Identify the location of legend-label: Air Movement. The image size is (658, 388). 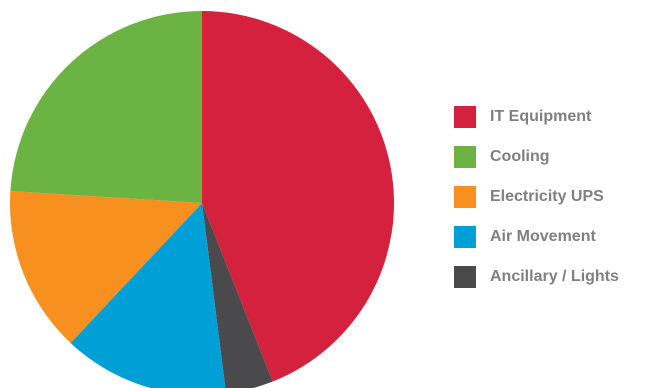
(543, 236).